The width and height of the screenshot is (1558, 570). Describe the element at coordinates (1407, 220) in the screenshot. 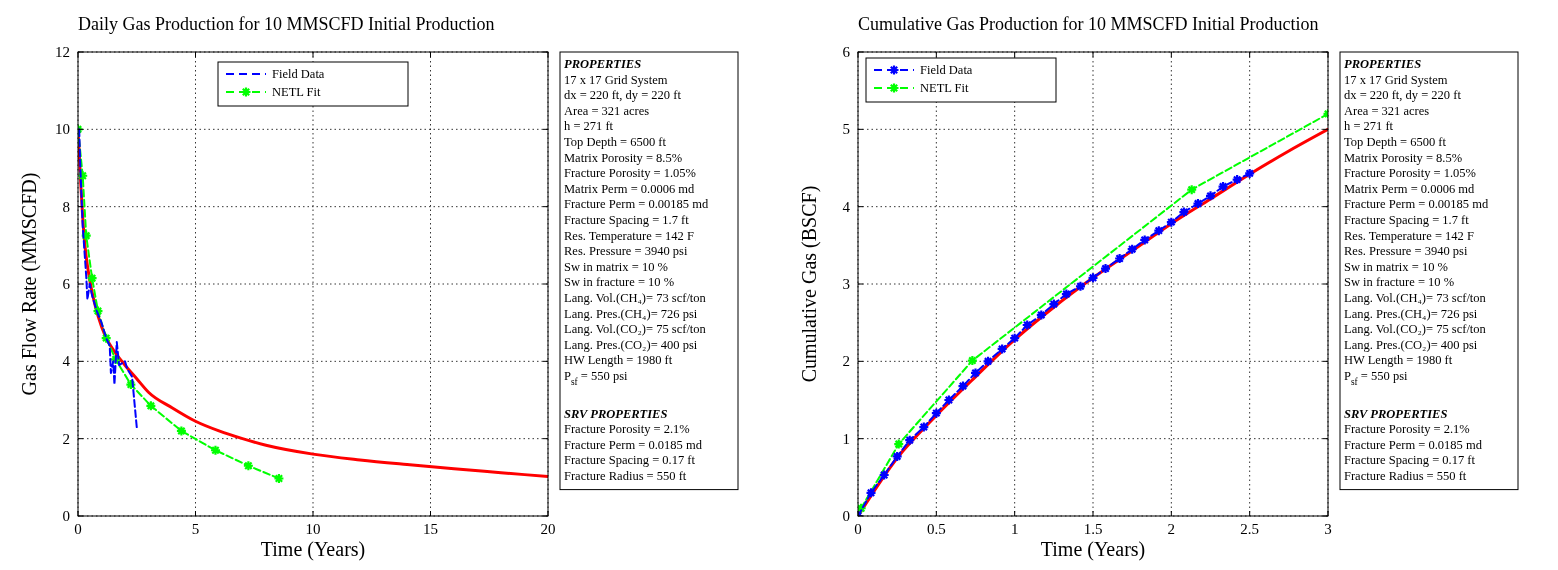

I see `text: Fracture Spacing = 1.7 ft` at that location.